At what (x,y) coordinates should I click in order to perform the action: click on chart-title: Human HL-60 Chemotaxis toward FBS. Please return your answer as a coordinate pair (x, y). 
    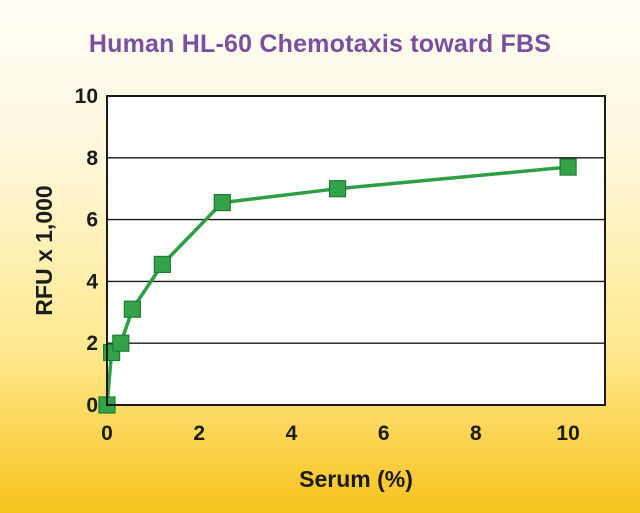
    Looking at the image, I should click on (320, 44).